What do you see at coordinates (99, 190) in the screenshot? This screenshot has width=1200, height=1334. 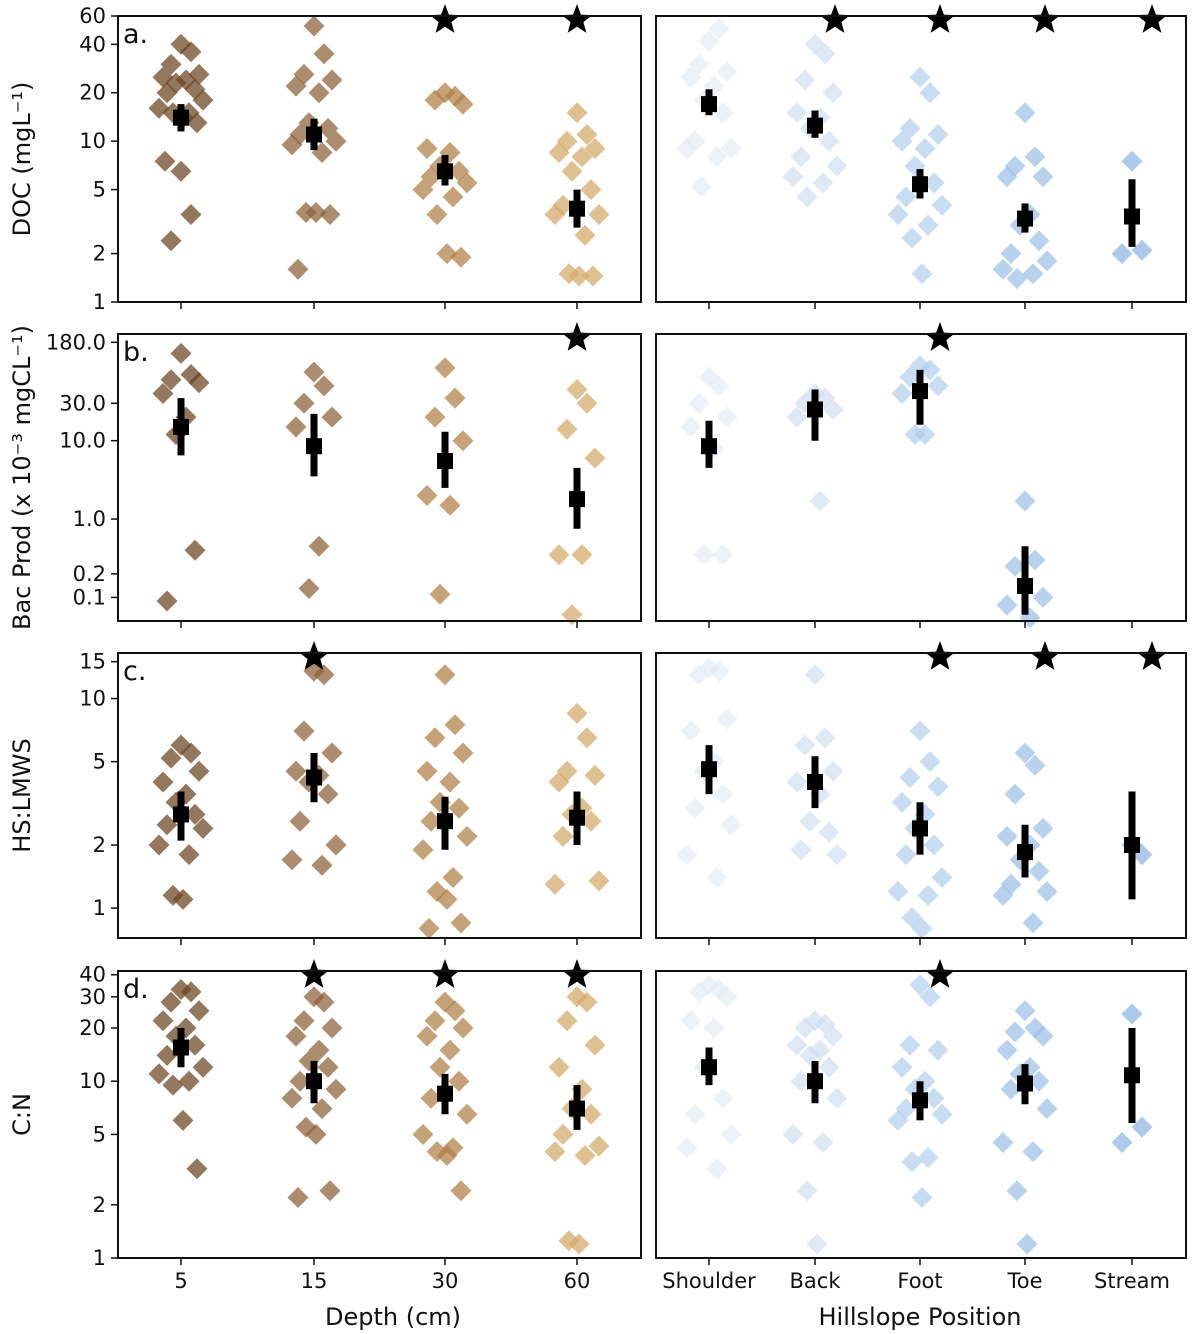 I see `y-tick-label: 5` at bounding box center [99, 190].